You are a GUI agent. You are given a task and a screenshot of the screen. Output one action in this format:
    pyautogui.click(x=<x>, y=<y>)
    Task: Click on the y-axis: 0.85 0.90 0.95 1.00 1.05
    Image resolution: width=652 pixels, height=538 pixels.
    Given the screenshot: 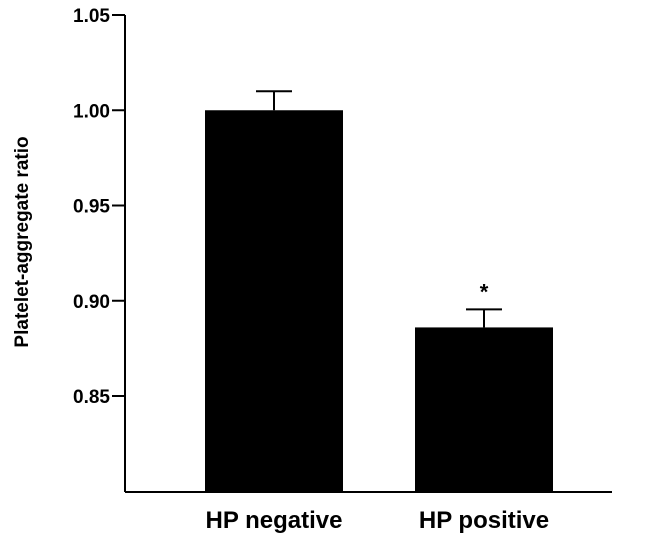 What is the action you would take?
    pyautogui.click(x=99, y=249)
    